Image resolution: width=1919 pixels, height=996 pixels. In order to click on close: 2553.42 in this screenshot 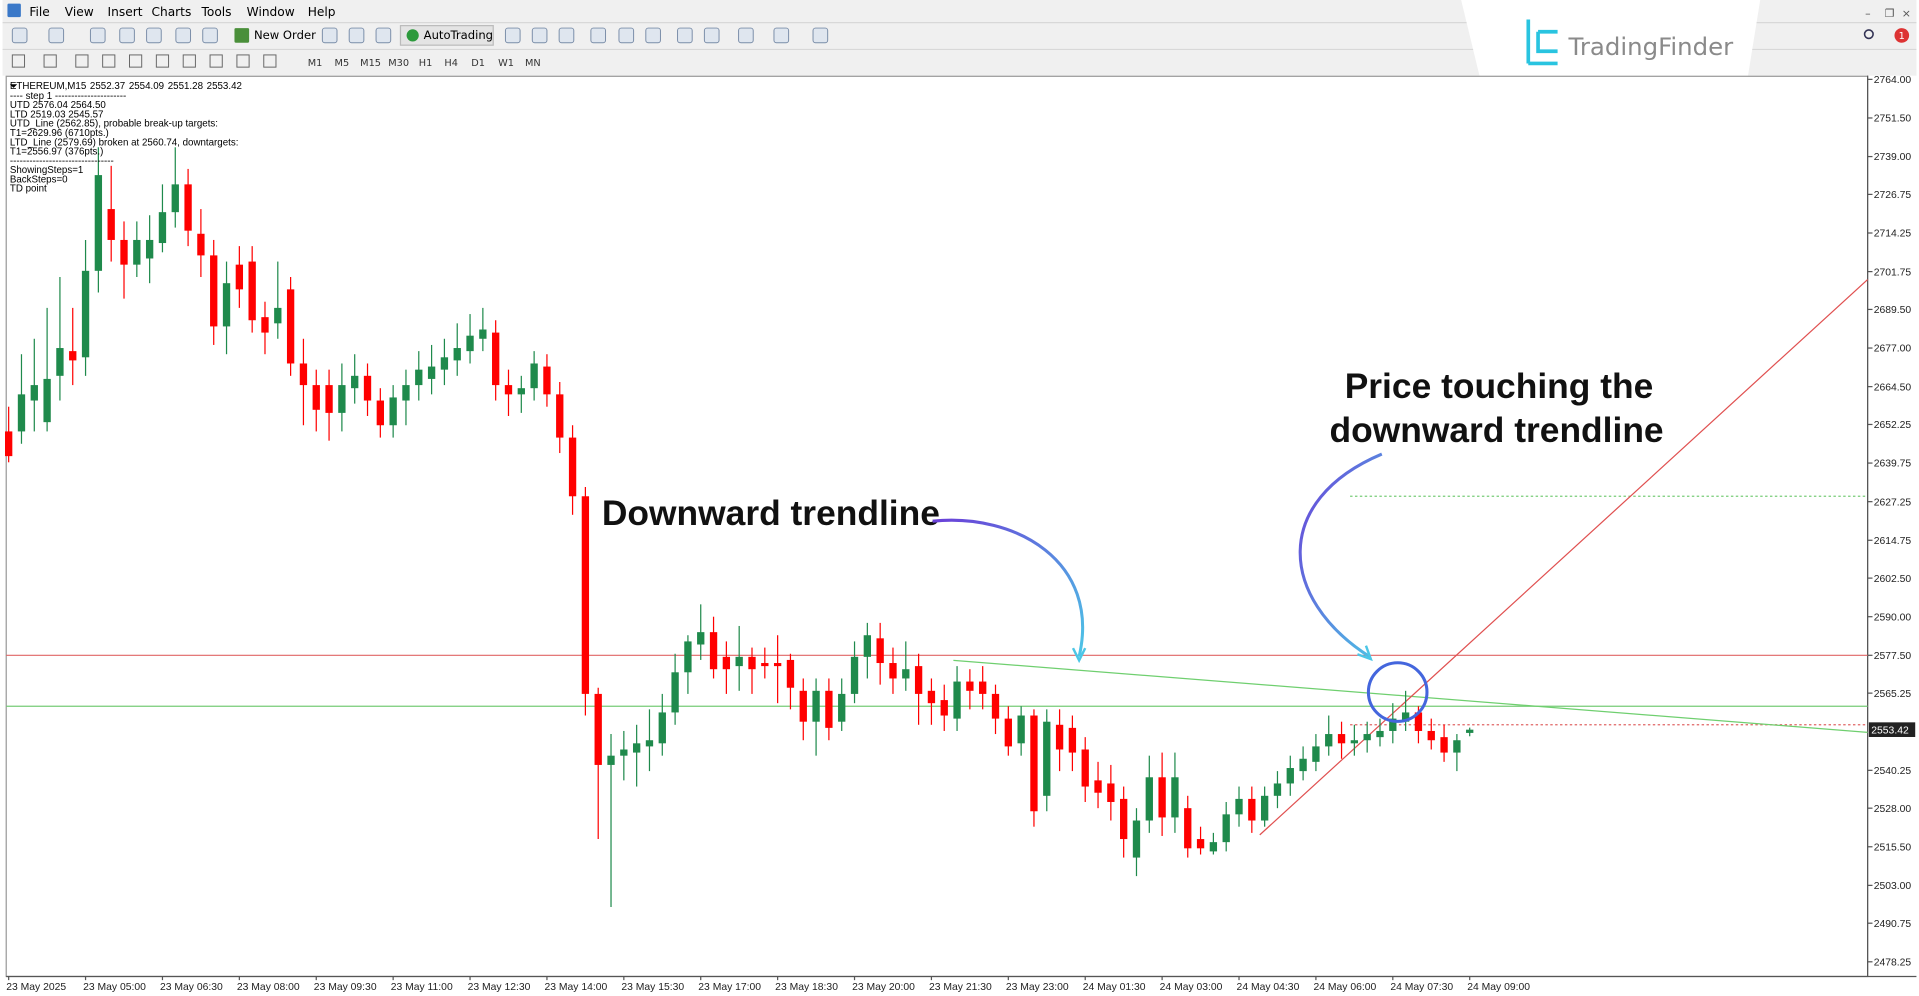, I will do `click(224, 86)`.